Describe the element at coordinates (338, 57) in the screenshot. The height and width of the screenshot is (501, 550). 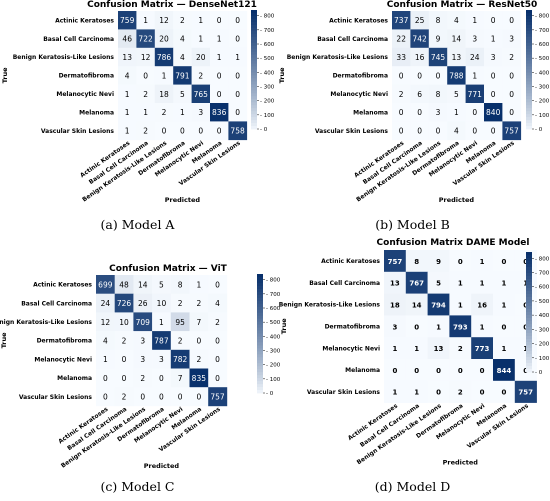
I see `y-tick-label: Benign Keratosis-Like Lesions` at that location.